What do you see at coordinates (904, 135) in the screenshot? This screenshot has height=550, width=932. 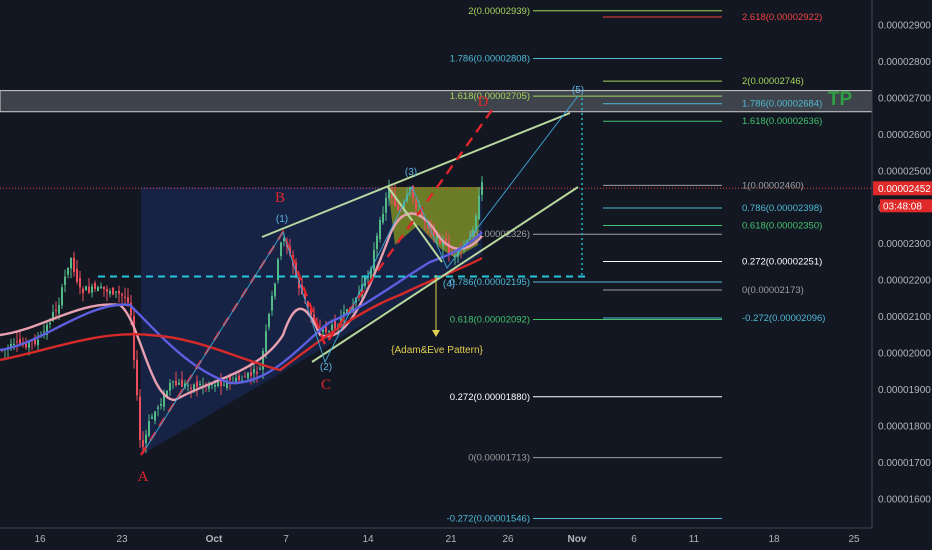 I see `y-tick-label: 0.00002600` at bounding box center [904, 135].